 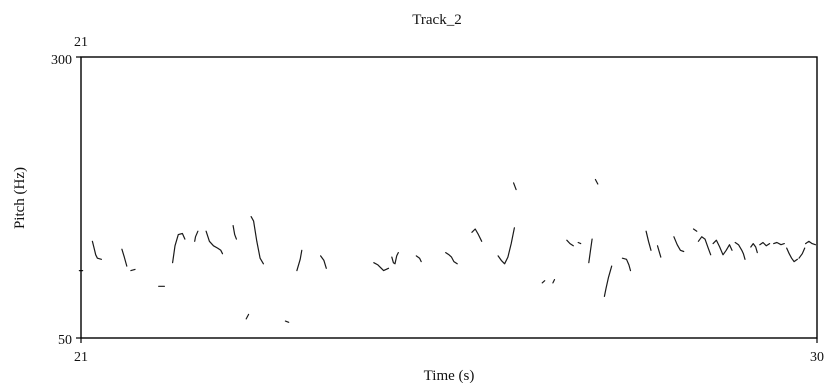 I want to click on y-axis-label: Pitch (Hz), so click(x=20, y=198).